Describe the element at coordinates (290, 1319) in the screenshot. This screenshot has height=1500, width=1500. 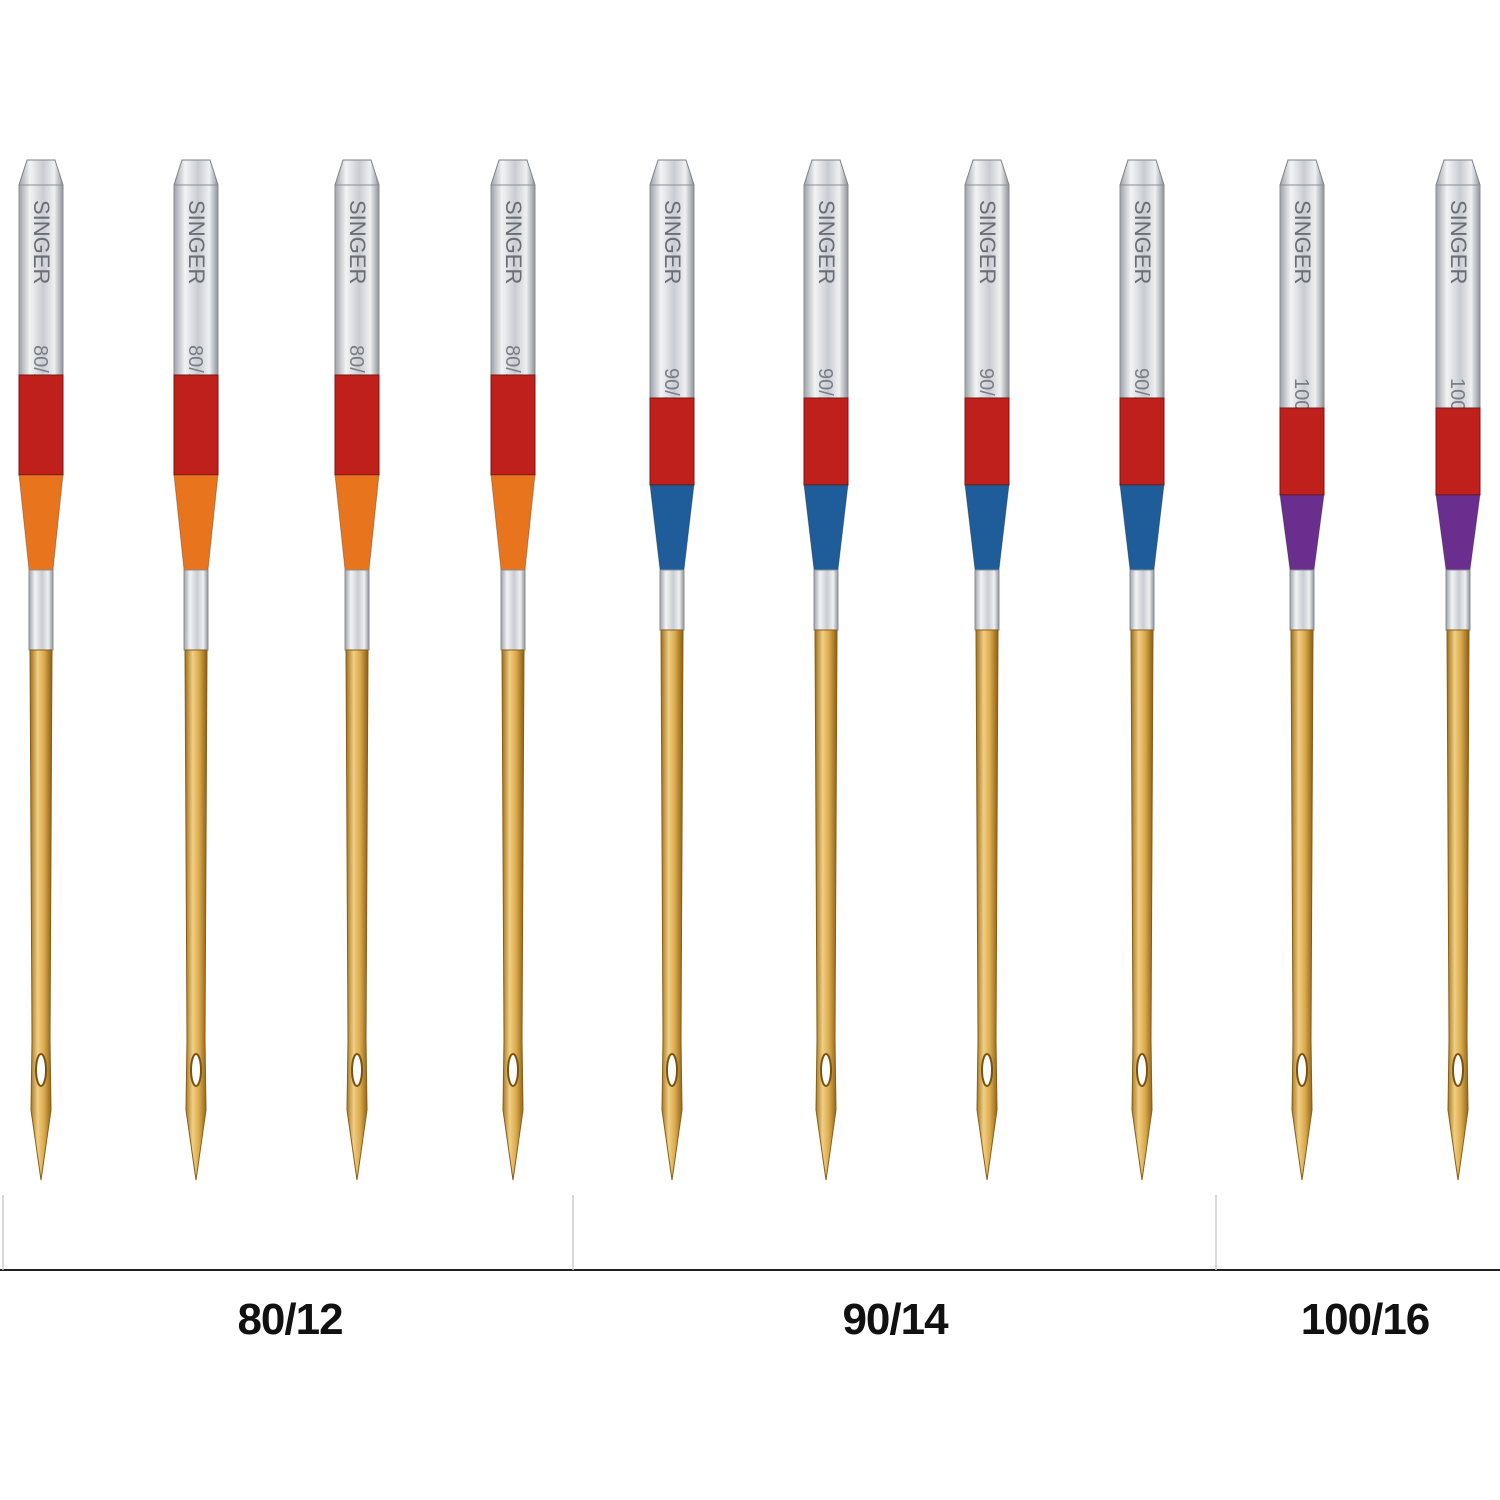
I see `size-label-80-12: 80/12` at that location.